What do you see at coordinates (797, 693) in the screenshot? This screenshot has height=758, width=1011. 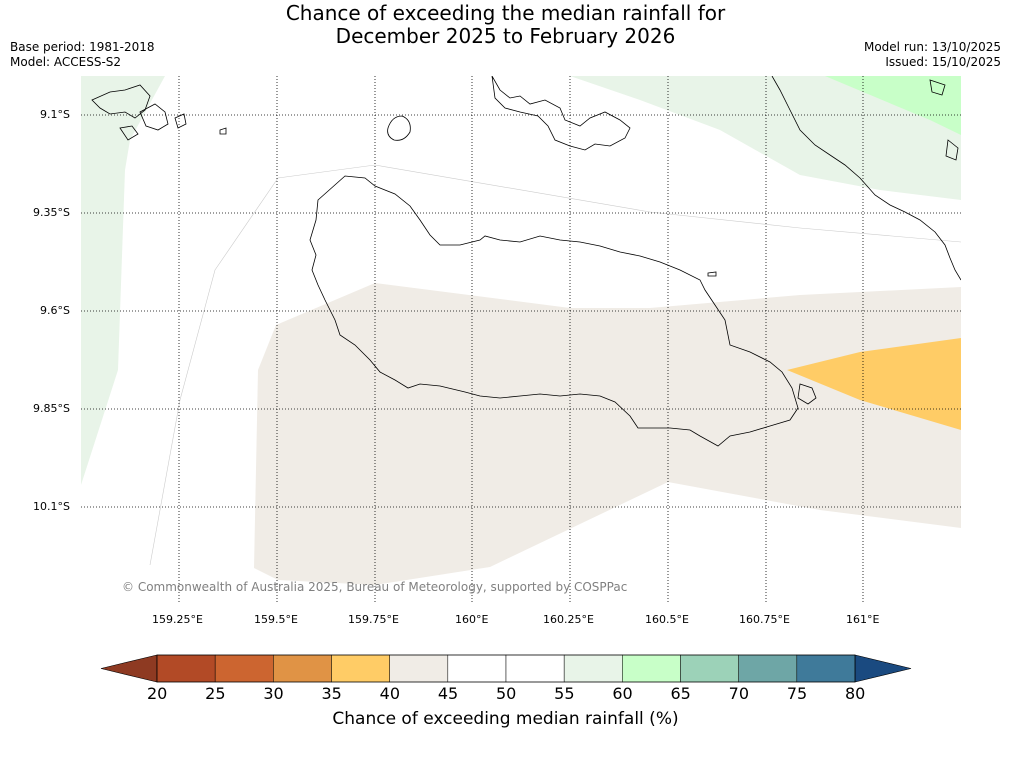 I see `colorbar-tick-label: 75` at bounding box center [797, 693].